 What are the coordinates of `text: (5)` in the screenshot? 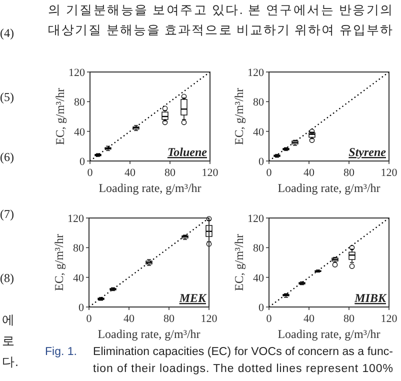 It's located at (7, 97).